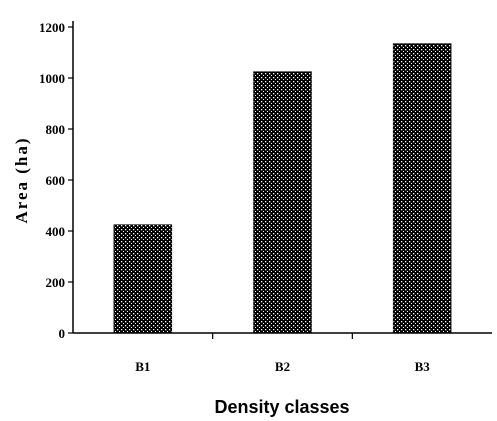 This screenshot has width=497, height=421. Describe the element at coordinates (423, 366) in the screenshot. I see `x-tick-label-b3: B3` at that location.